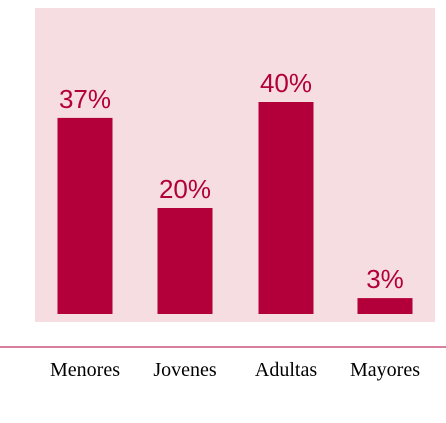  What do you see at coordinates (385, 306) in the screenshot?
I see `bar-mayores` at bounding box center [385, 306].